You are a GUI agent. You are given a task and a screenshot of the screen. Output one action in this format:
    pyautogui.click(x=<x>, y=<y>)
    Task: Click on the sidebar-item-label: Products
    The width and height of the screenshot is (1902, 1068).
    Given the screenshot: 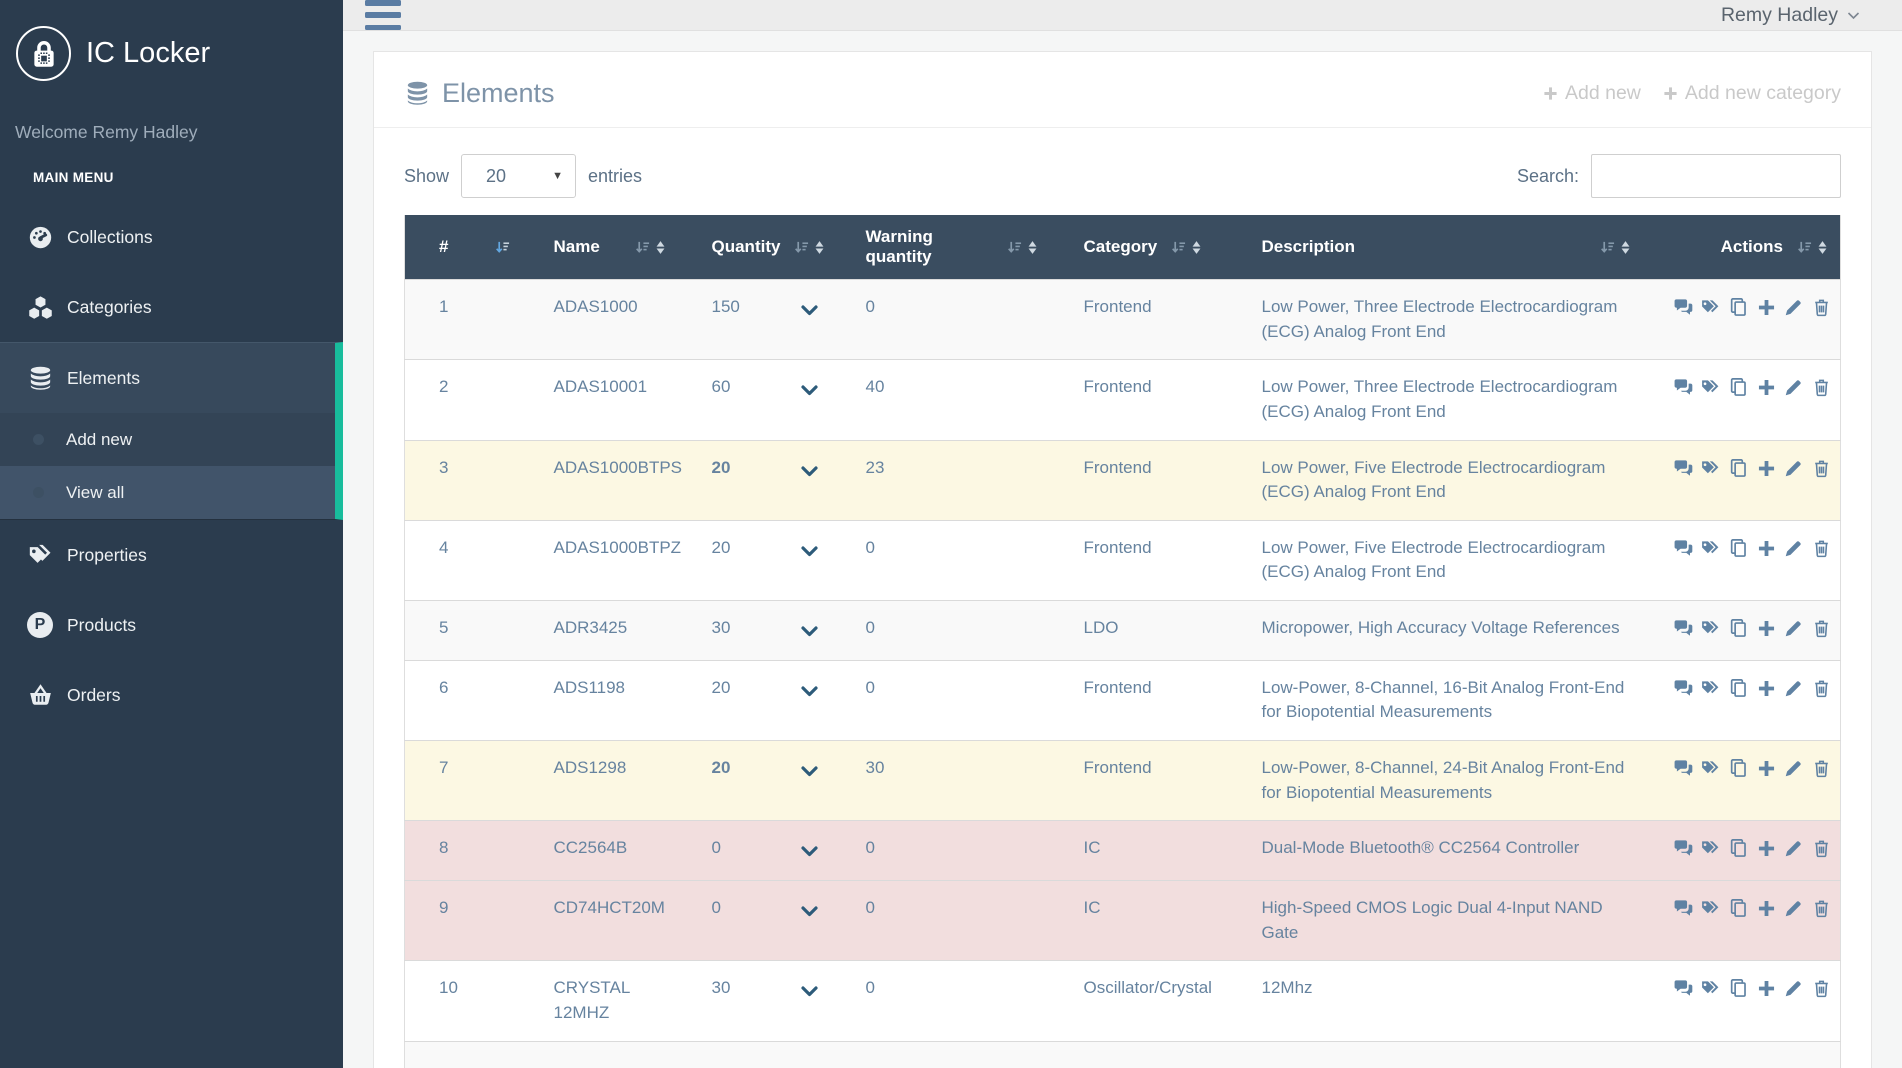 What is the action you would take?
    pyautogui.click(x=102, y=624)
    